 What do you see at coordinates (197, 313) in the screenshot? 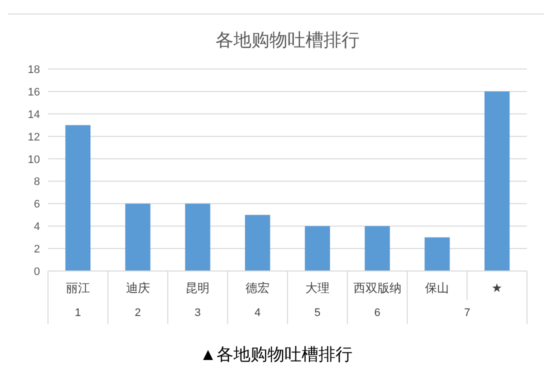
I see `text: 3` at bounding box center [197, 313].